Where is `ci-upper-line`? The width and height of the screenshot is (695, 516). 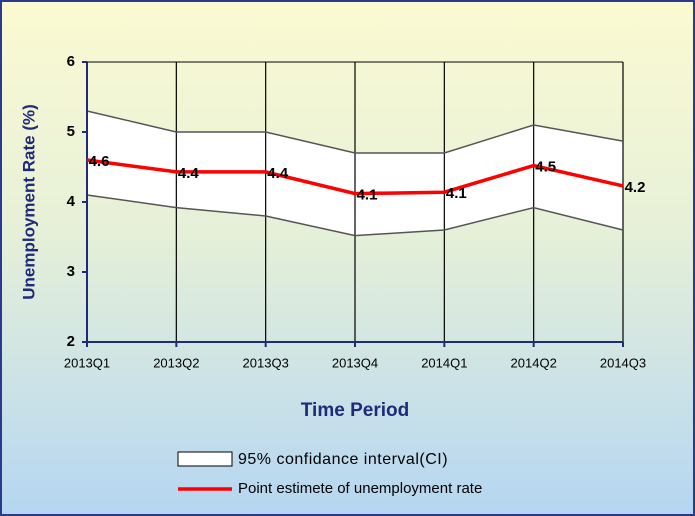 ci-upper-line is located at coordinates (355, 132).